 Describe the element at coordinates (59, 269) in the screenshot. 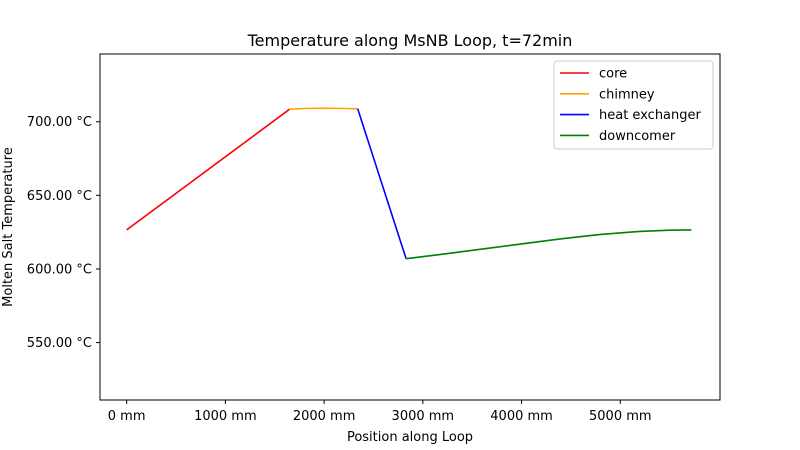

I see `y-tick-label: 600.00 °C` at that location.